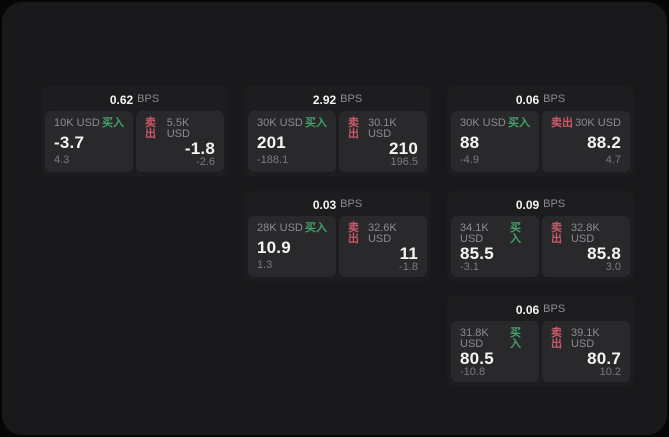  Describe the element at coordinates (265, 265) in the screenshot. I see `buy-sub-value: 1.3` at that location.